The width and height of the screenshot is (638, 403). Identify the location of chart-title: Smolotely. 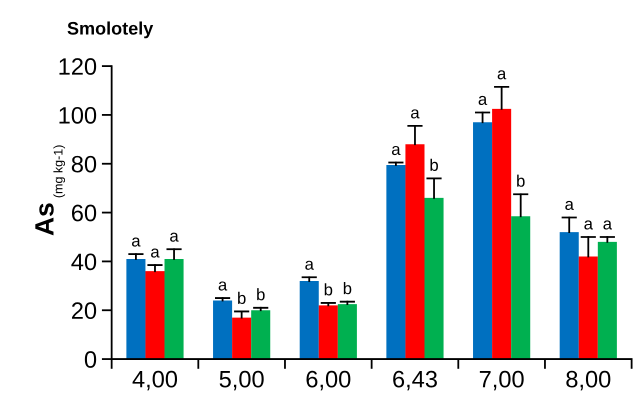
(111, 29).